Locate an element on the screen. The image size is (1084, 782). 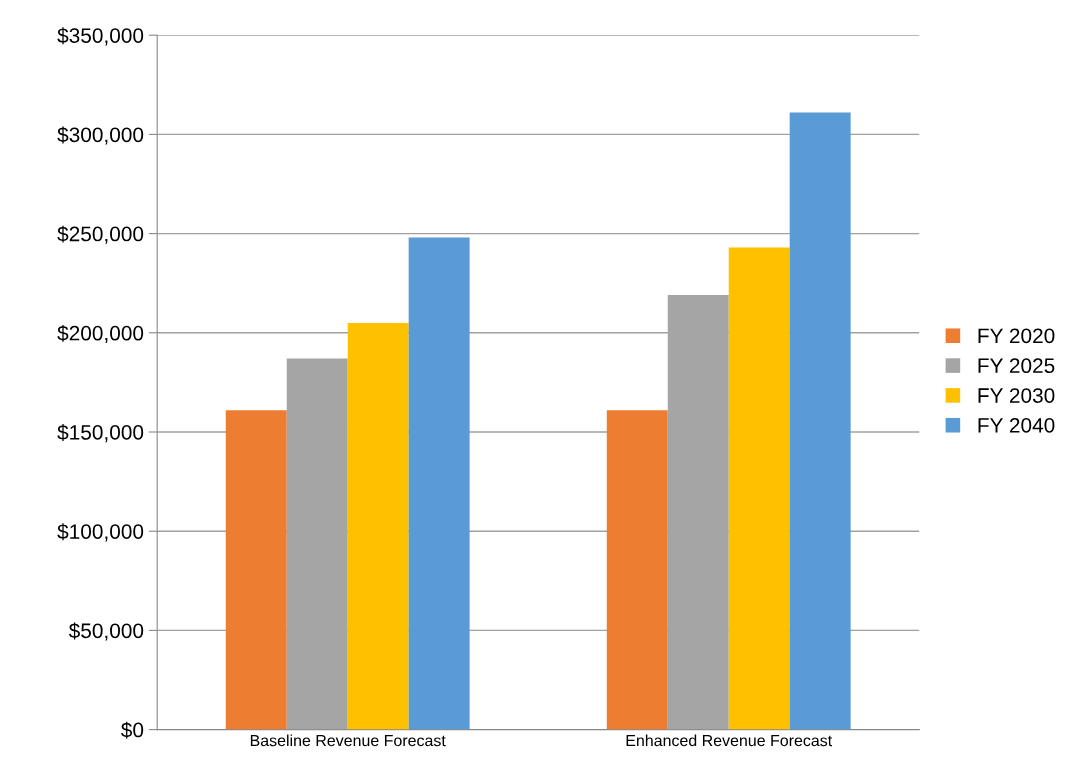
y-tick-label: $200,000 is located at coordinates (100, 334).